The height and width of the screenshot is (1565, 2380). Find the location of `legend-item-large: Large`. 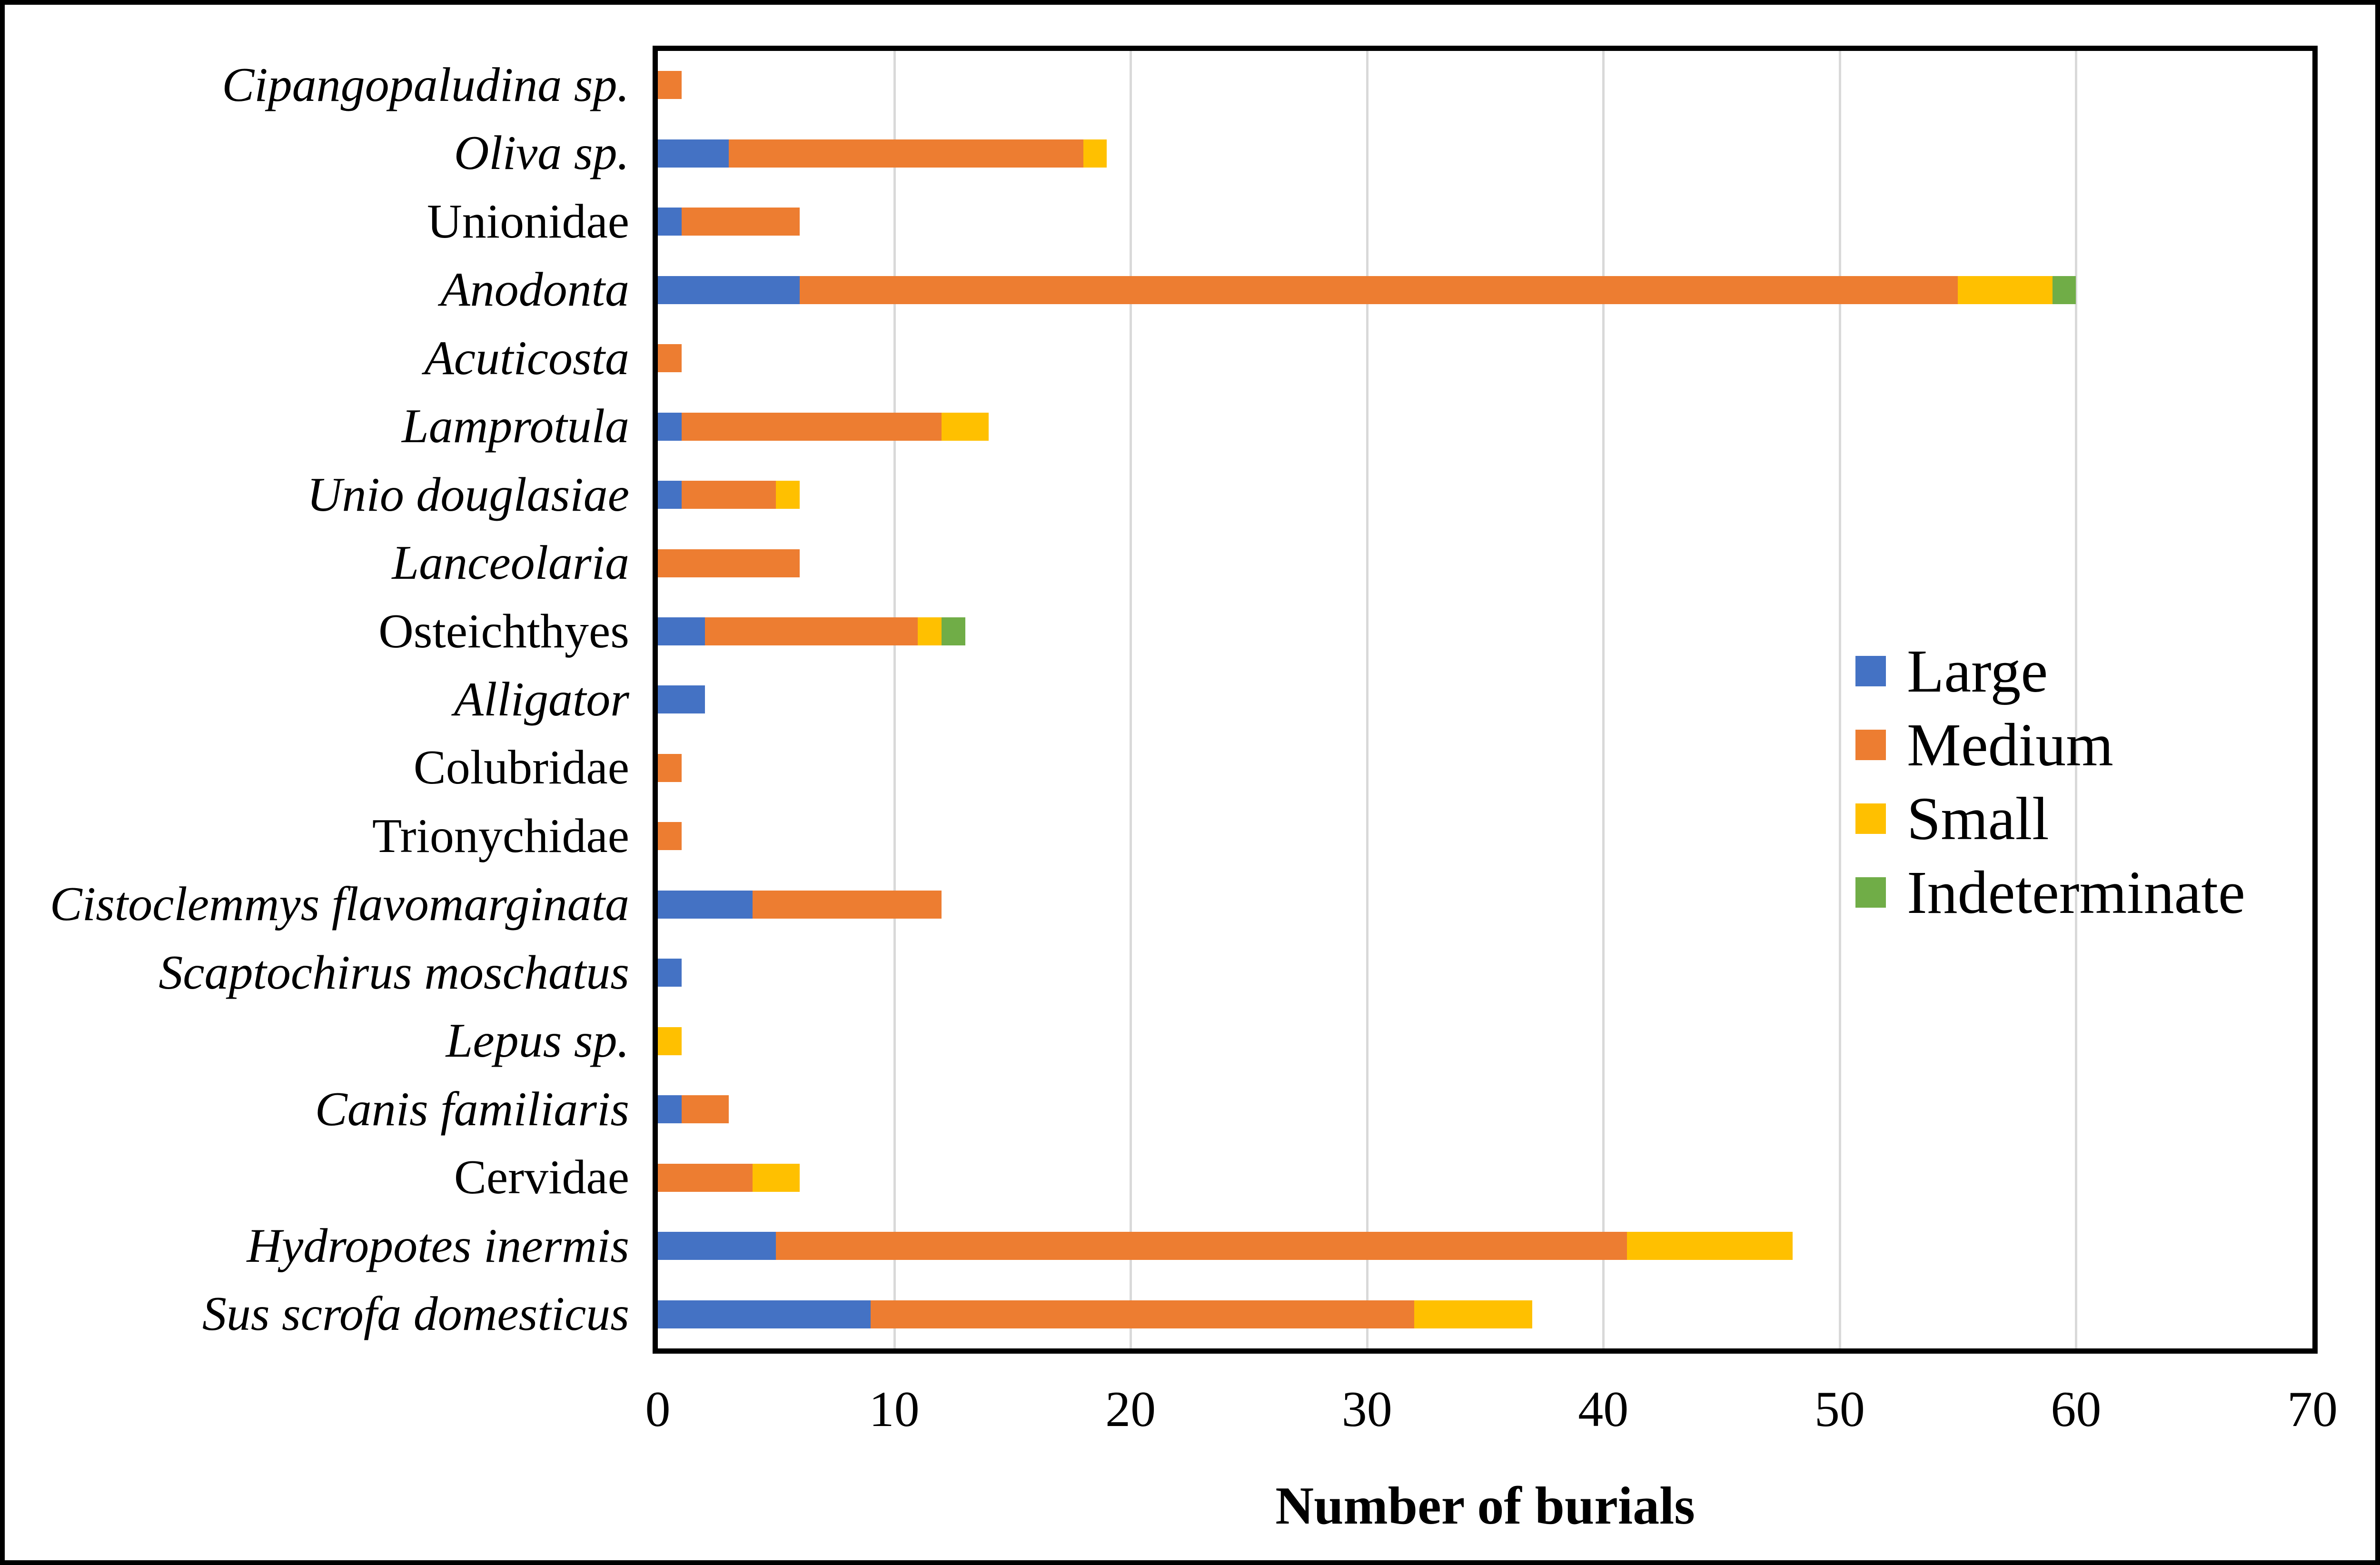

legend-item-large: Large is located at coordinates (2050, 671).